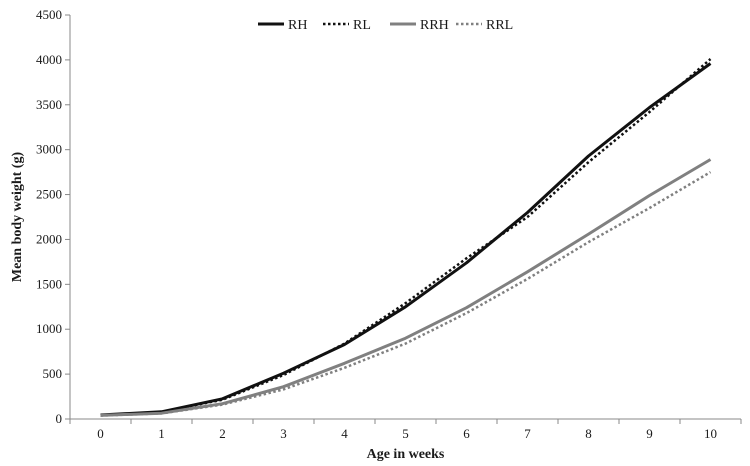 This screenshot has width=750, height=466. Describe the element at coordinates (49, 14) in the screenshot. I see `y-tick-label: 4500` at that location.